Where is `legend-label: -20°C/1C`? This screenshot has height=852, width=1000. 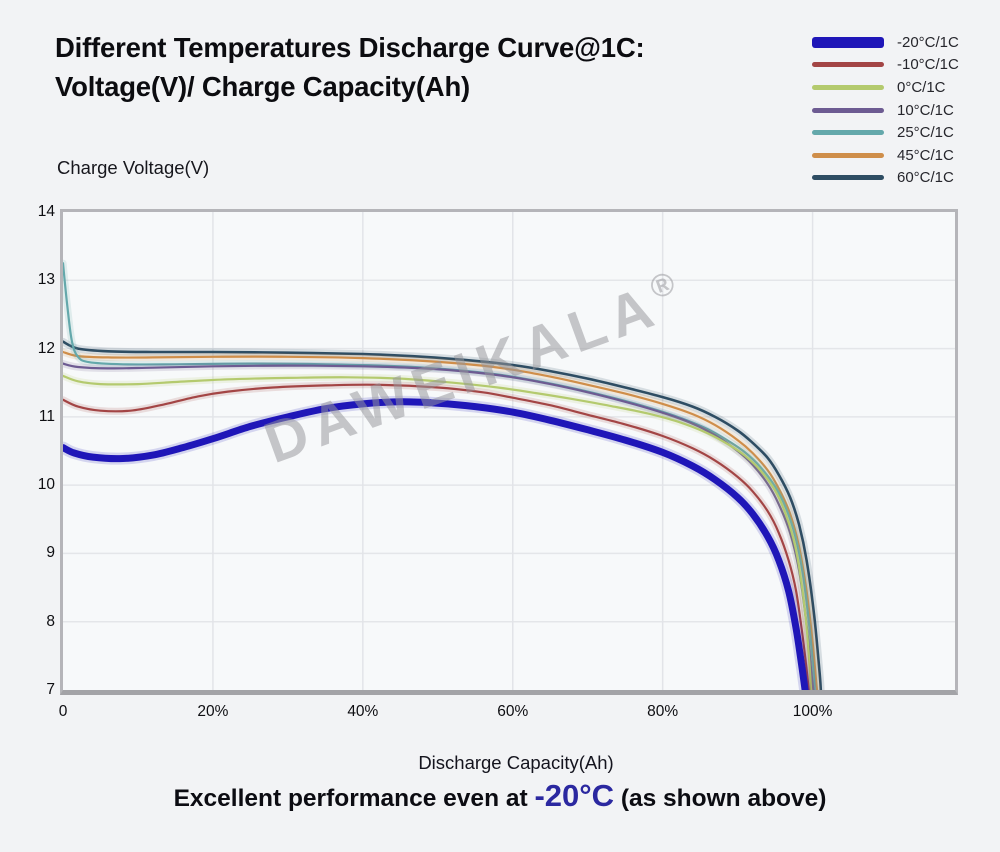
legend-label: -20°C/1C is located at coordinates (928, 42).